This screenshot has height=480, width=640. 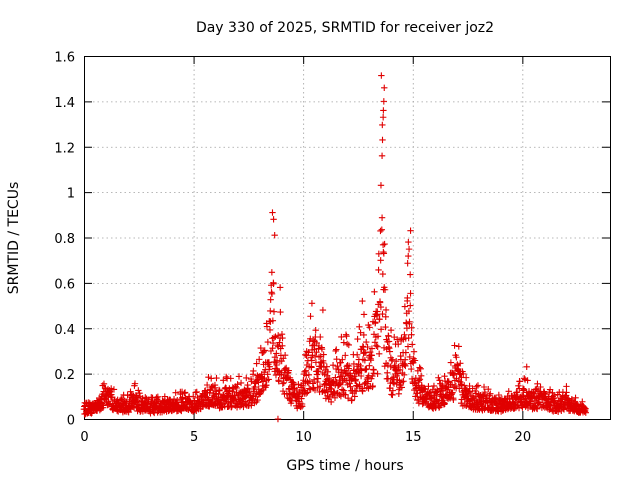 What do you see at coordinates (344, 466) in the screenshot?
I see `x-axis-label: GPS time / hours` at bounding box center [344, 466].